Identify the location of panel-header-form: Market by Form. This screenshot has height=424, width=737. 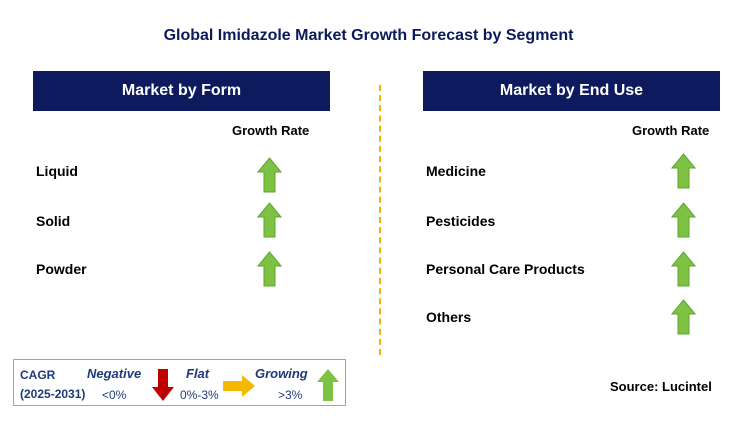
(181, 91).